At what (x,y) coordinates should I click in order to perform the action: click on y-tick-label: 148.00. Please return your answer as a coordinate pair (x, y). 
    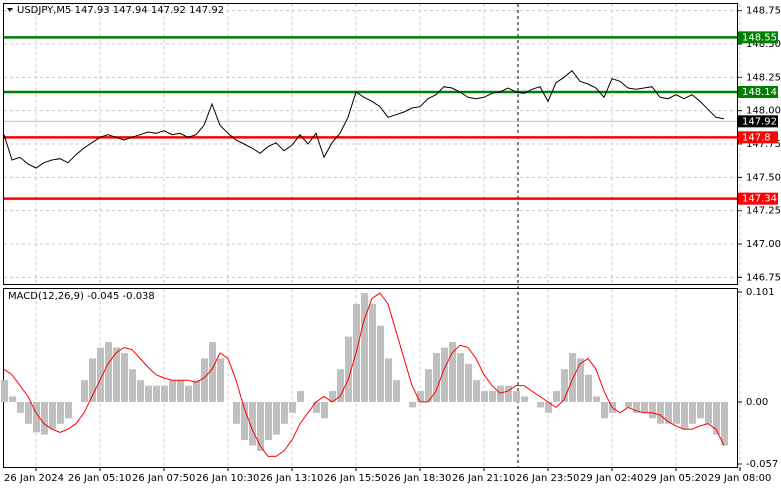
    Looking at the image, I should click on (763, 111).